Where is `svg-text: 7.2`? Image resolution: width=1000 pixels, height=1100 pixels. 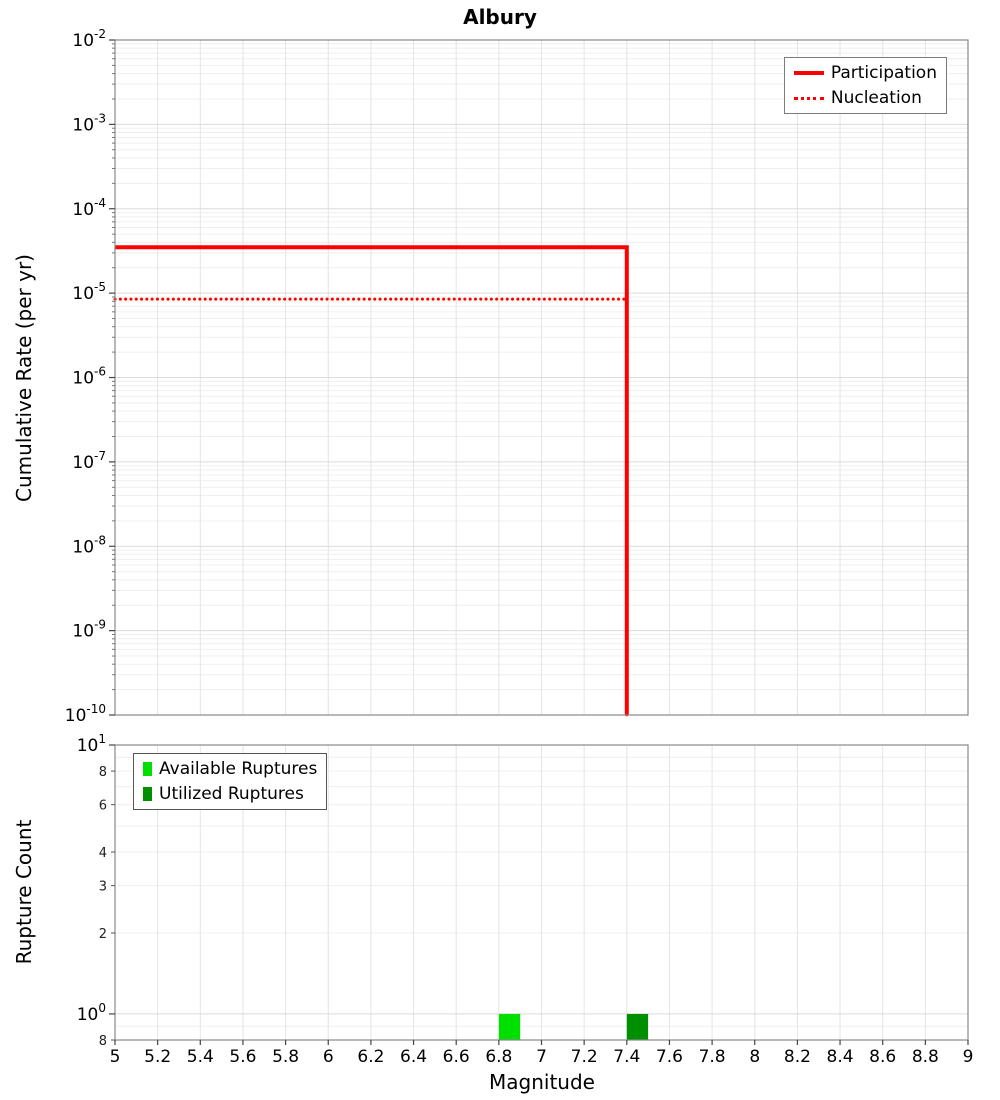 svg-text: 7.2 is located at coordinates (584, 1057).